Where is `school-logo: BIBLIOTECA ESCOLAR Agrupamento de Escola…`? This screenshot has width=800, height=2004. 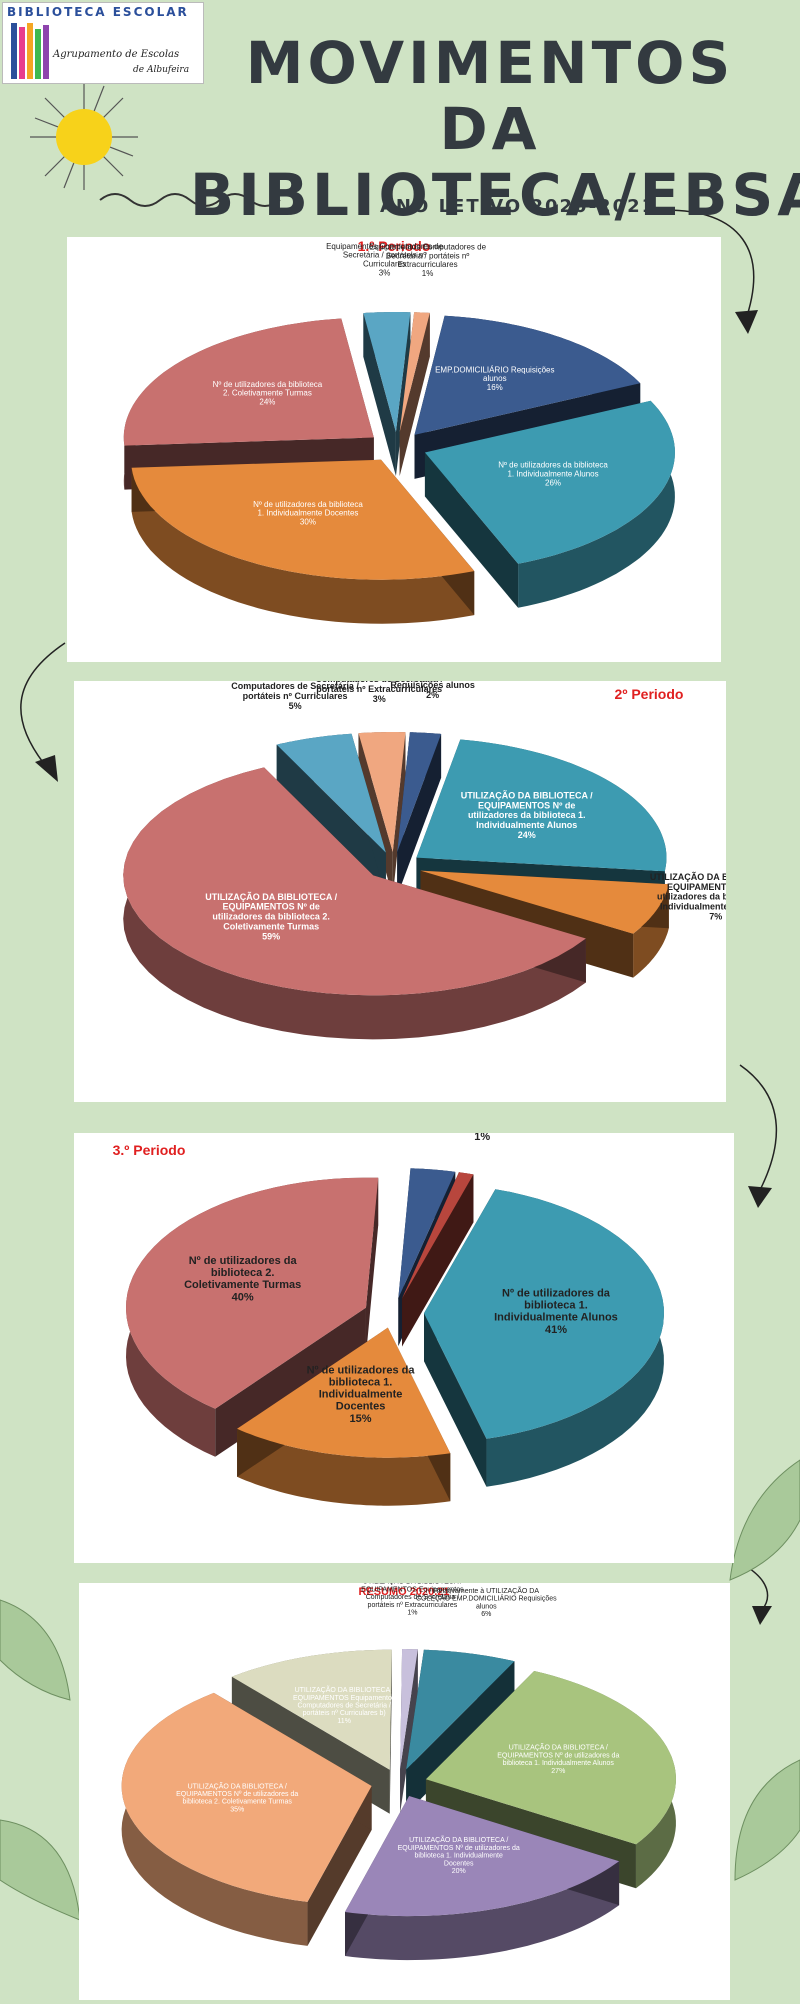 school-logo: BIBLIOTECA ESCOLAR Agrupamento de Escola… is located at coordinates (103, 43).